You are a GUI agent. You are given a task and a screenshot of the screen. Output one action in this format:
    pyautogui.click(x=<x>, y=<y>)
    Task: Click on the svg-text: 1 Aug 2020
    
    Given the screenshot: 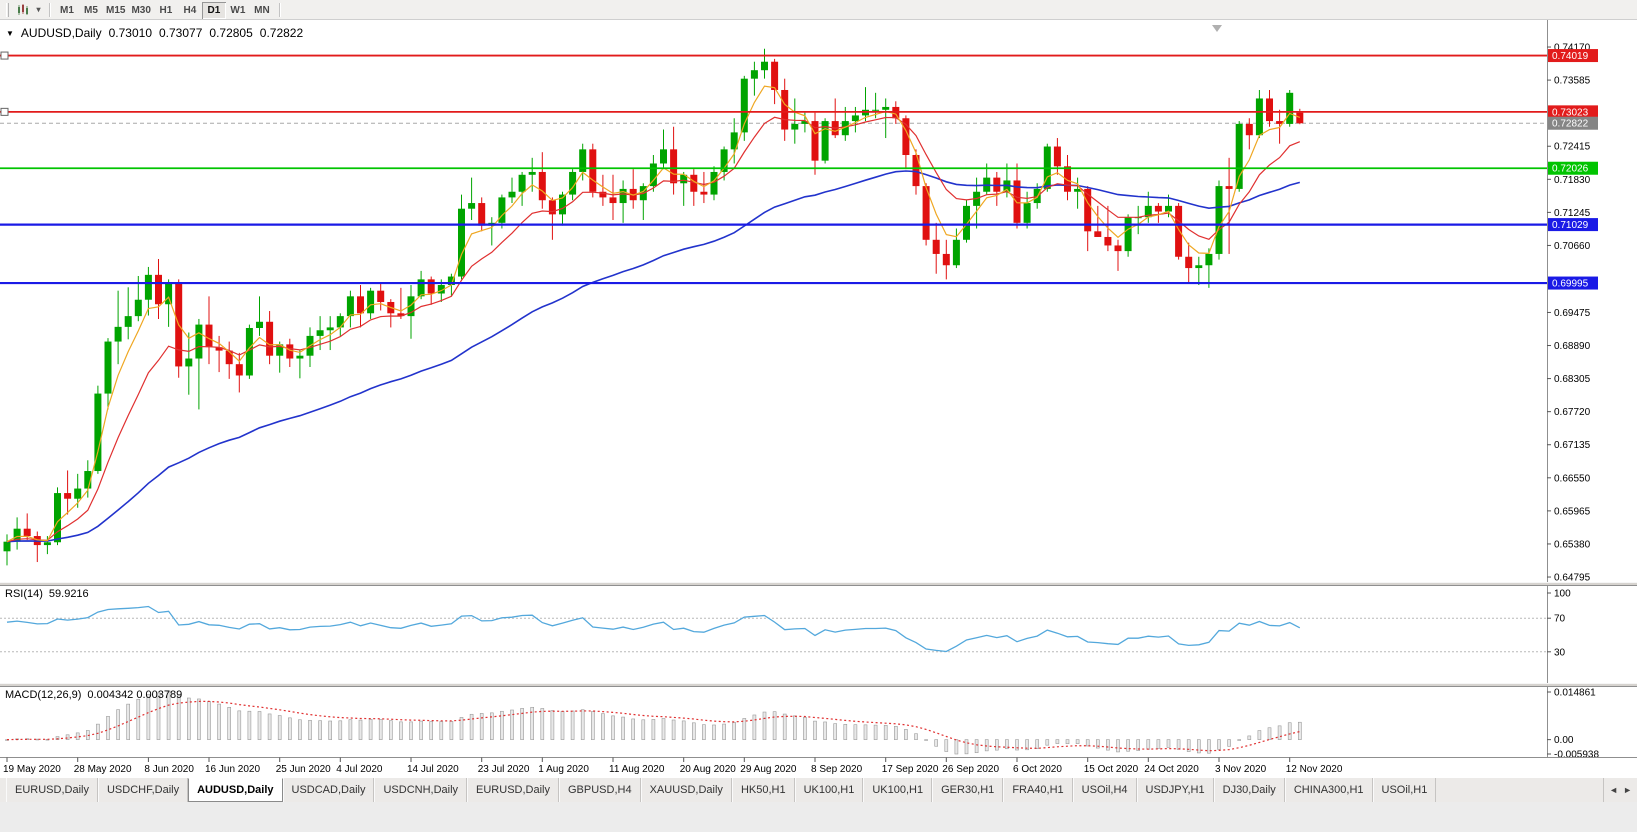 What is the action you would take?
    pyautogui.click(x=563, y=769)
    